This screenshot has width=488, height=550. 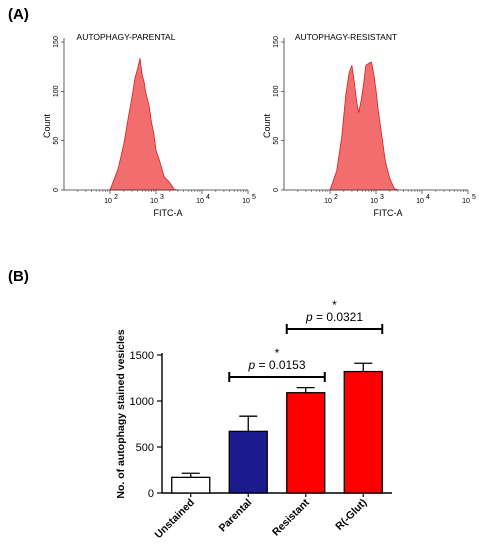 I want to click on y-tick-label: 500, so click(x=145, y=448).